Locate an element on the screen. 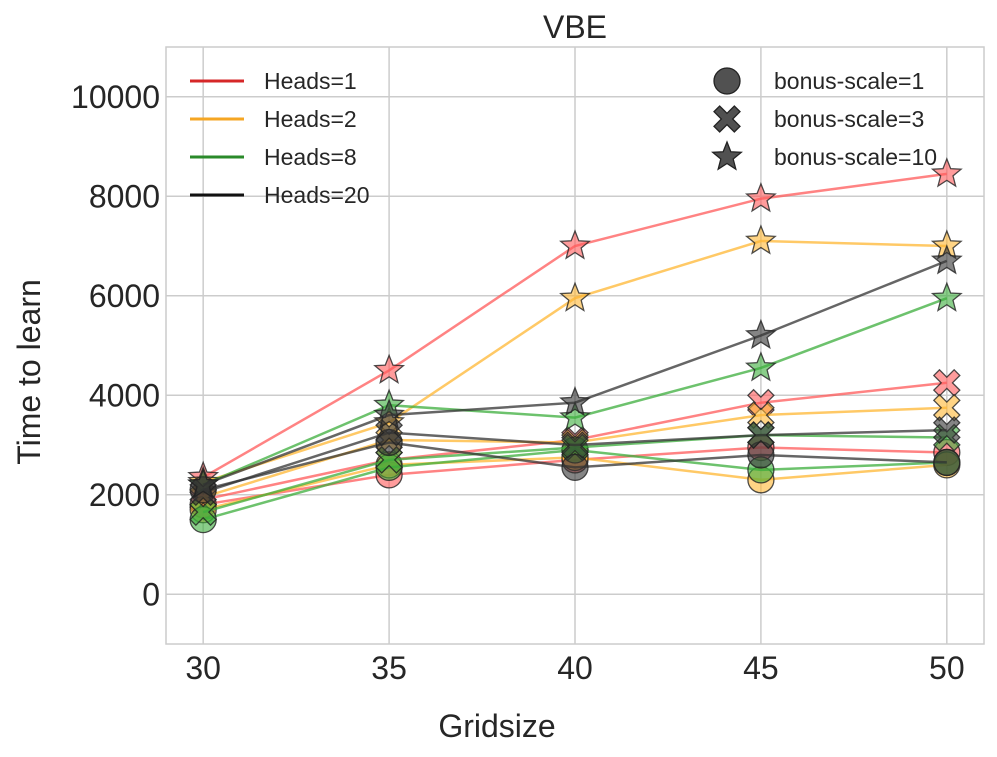  legend-label: Heads=20 is located at coordinates (317, 195).